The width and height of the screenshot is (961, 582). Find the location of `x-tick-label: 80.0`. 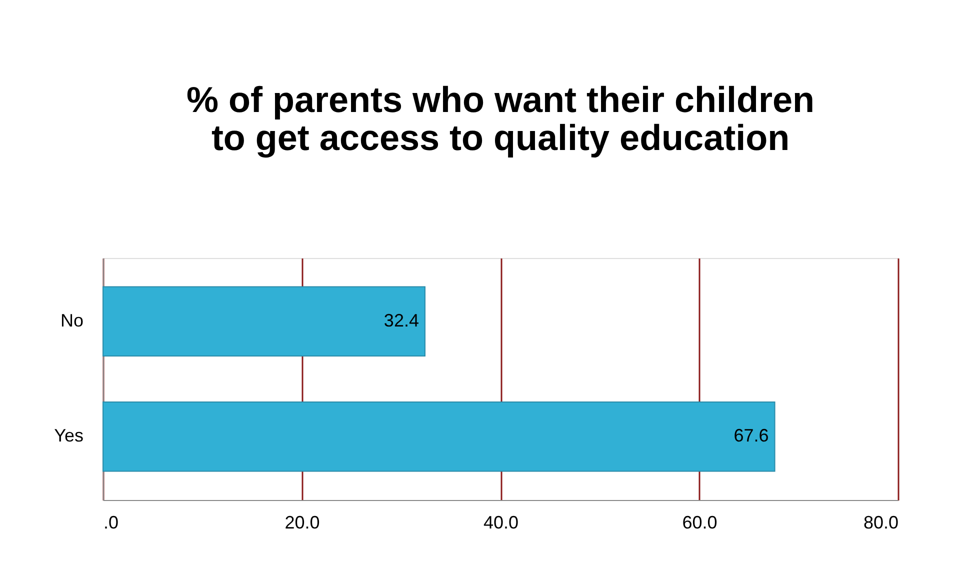

x-tick-label: 80.0 is located at coordinates (880, 522).